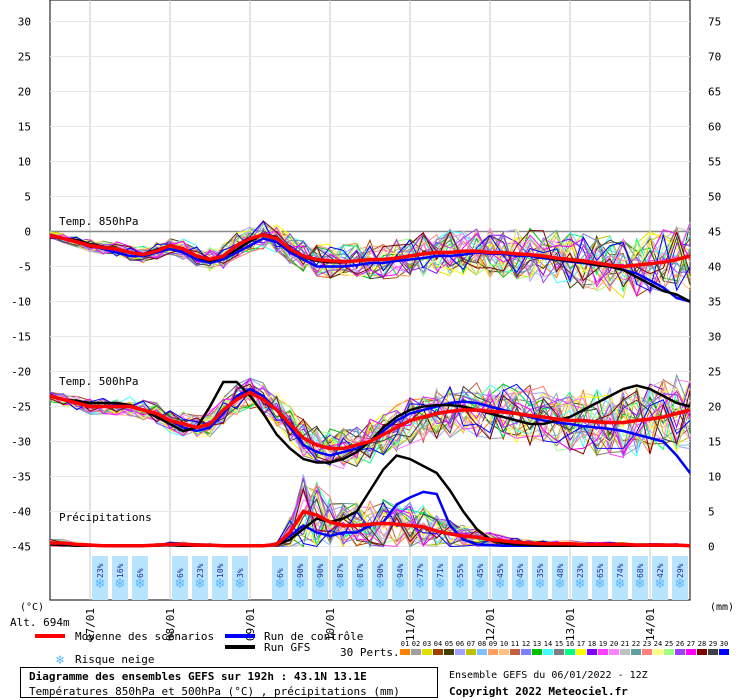 The width and height of the screenshot is (740, 700). I want to click on right-tick-label: 60, so click(714, 127).